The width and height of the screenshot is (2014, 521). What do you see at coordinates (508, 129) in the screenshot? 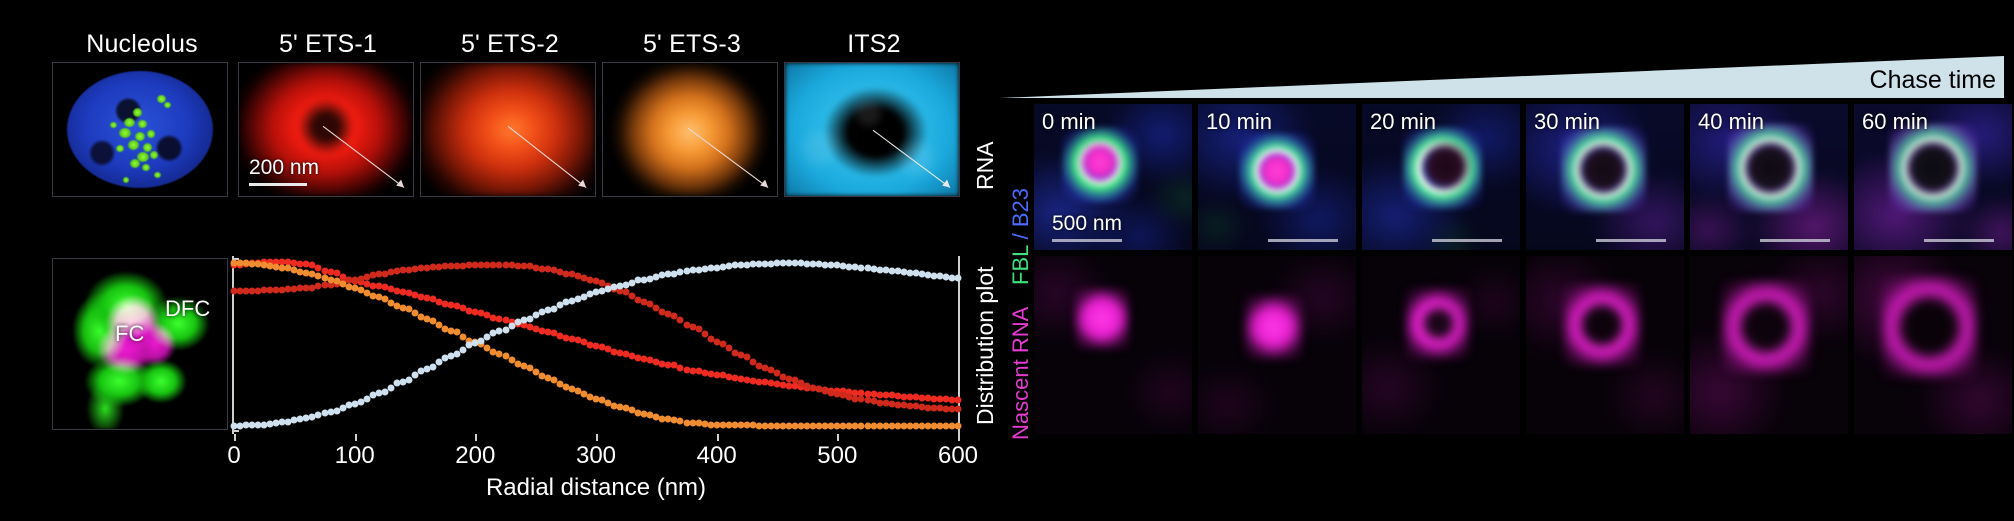
I see `image-panel-ets2` at bounding box center [508, 129].